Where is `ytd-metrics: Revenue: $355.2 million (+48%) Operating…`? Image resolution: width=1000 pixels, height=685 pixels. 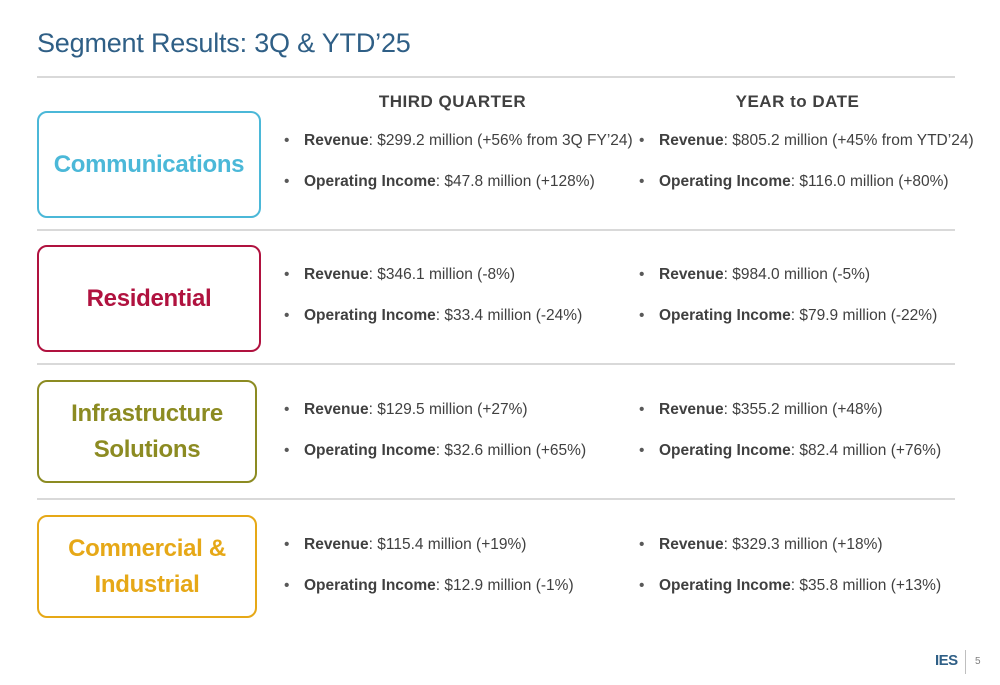 ytd-metrics: Revenue: $355.2 million (+48%) Operating… is located at coordinates (790, 442).